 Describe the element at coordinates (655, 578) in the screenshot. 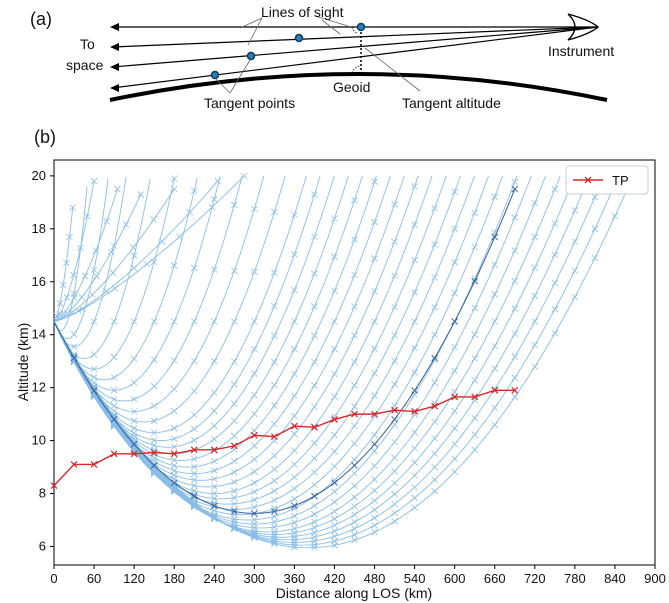

I see `x-tick-label: 900` at that location.